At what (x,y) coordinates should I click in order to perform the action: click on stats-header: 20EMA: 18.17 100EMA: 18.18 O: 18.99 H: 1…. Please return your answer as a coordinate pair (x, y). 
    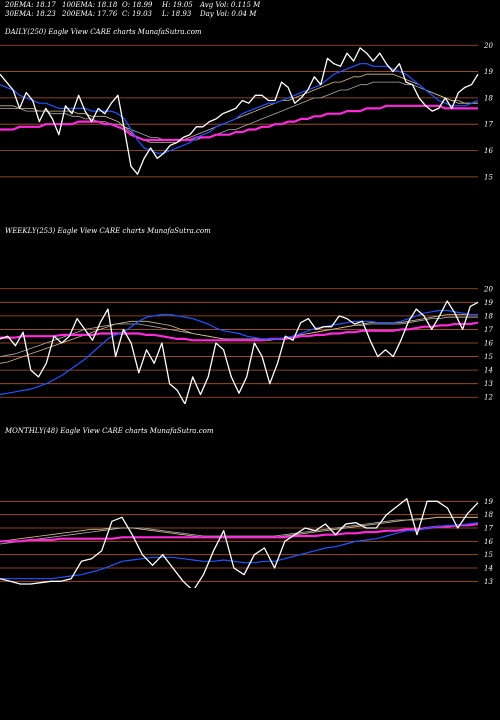
    Looking at the image, I should click on (250, 10).